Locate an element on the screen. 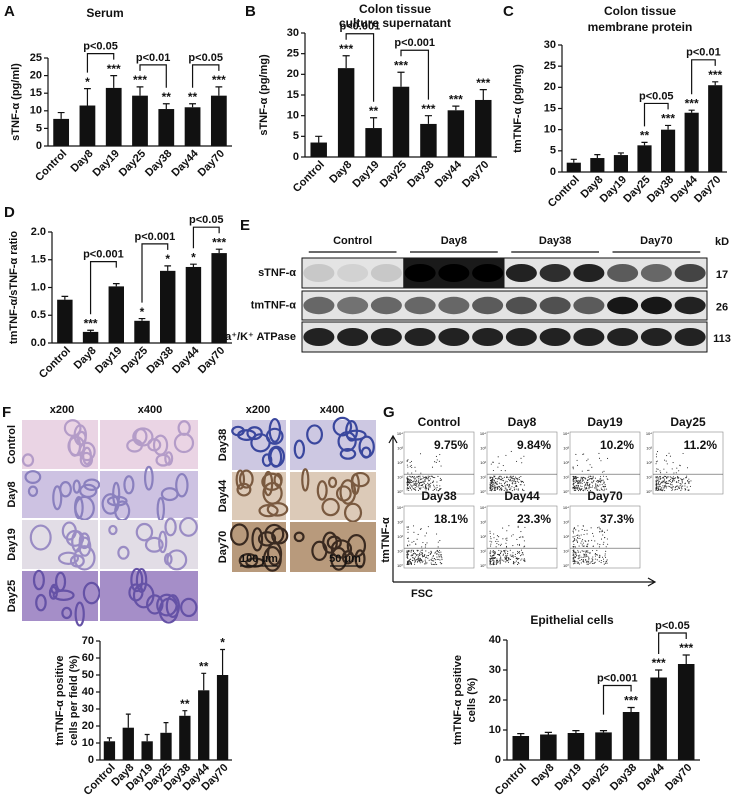 This screenshot has height=811, width=737. flow-percent: 23.3% is located at coordinates (534, 519).